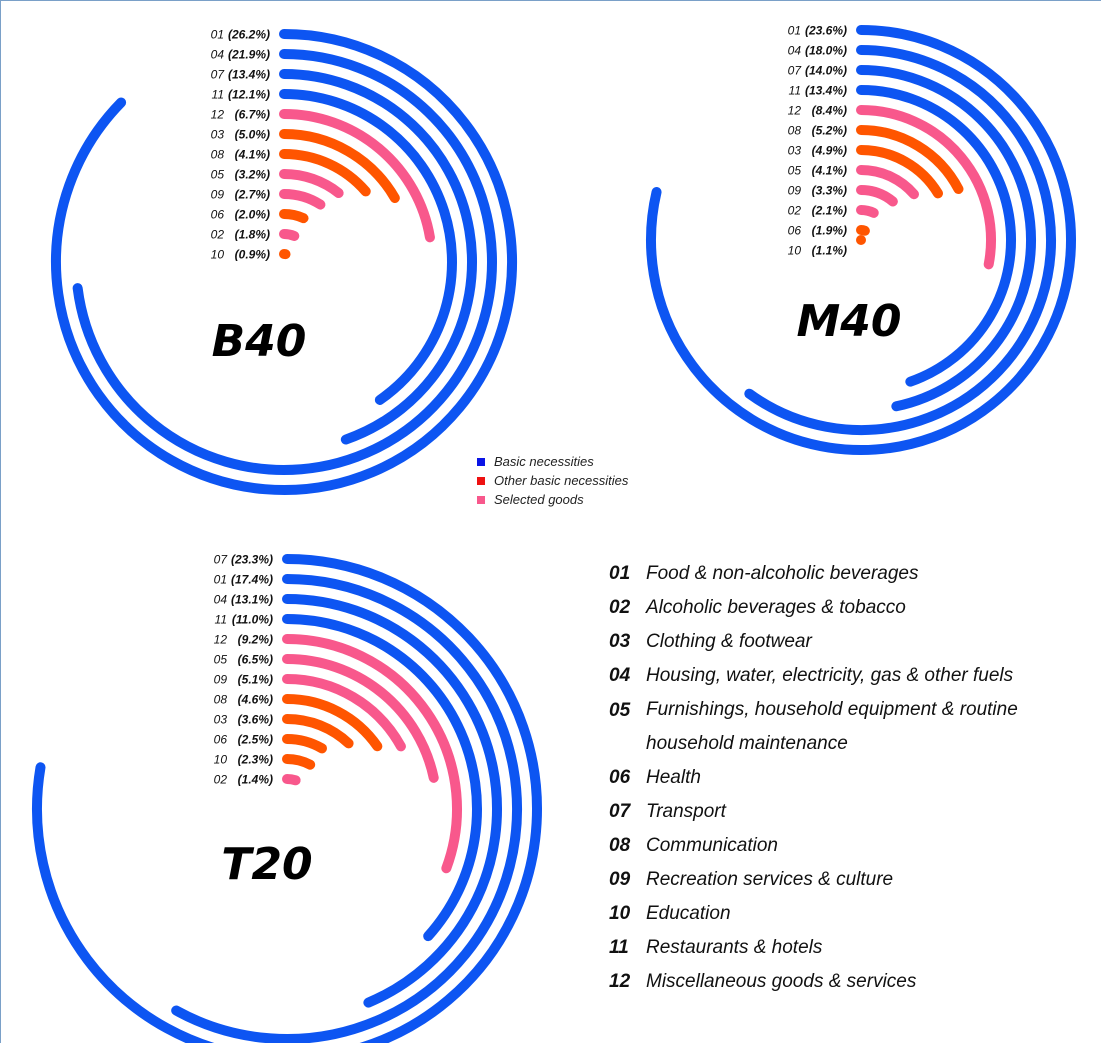  I want to click on bar-value-label: (1.1%), so click(829, 251).